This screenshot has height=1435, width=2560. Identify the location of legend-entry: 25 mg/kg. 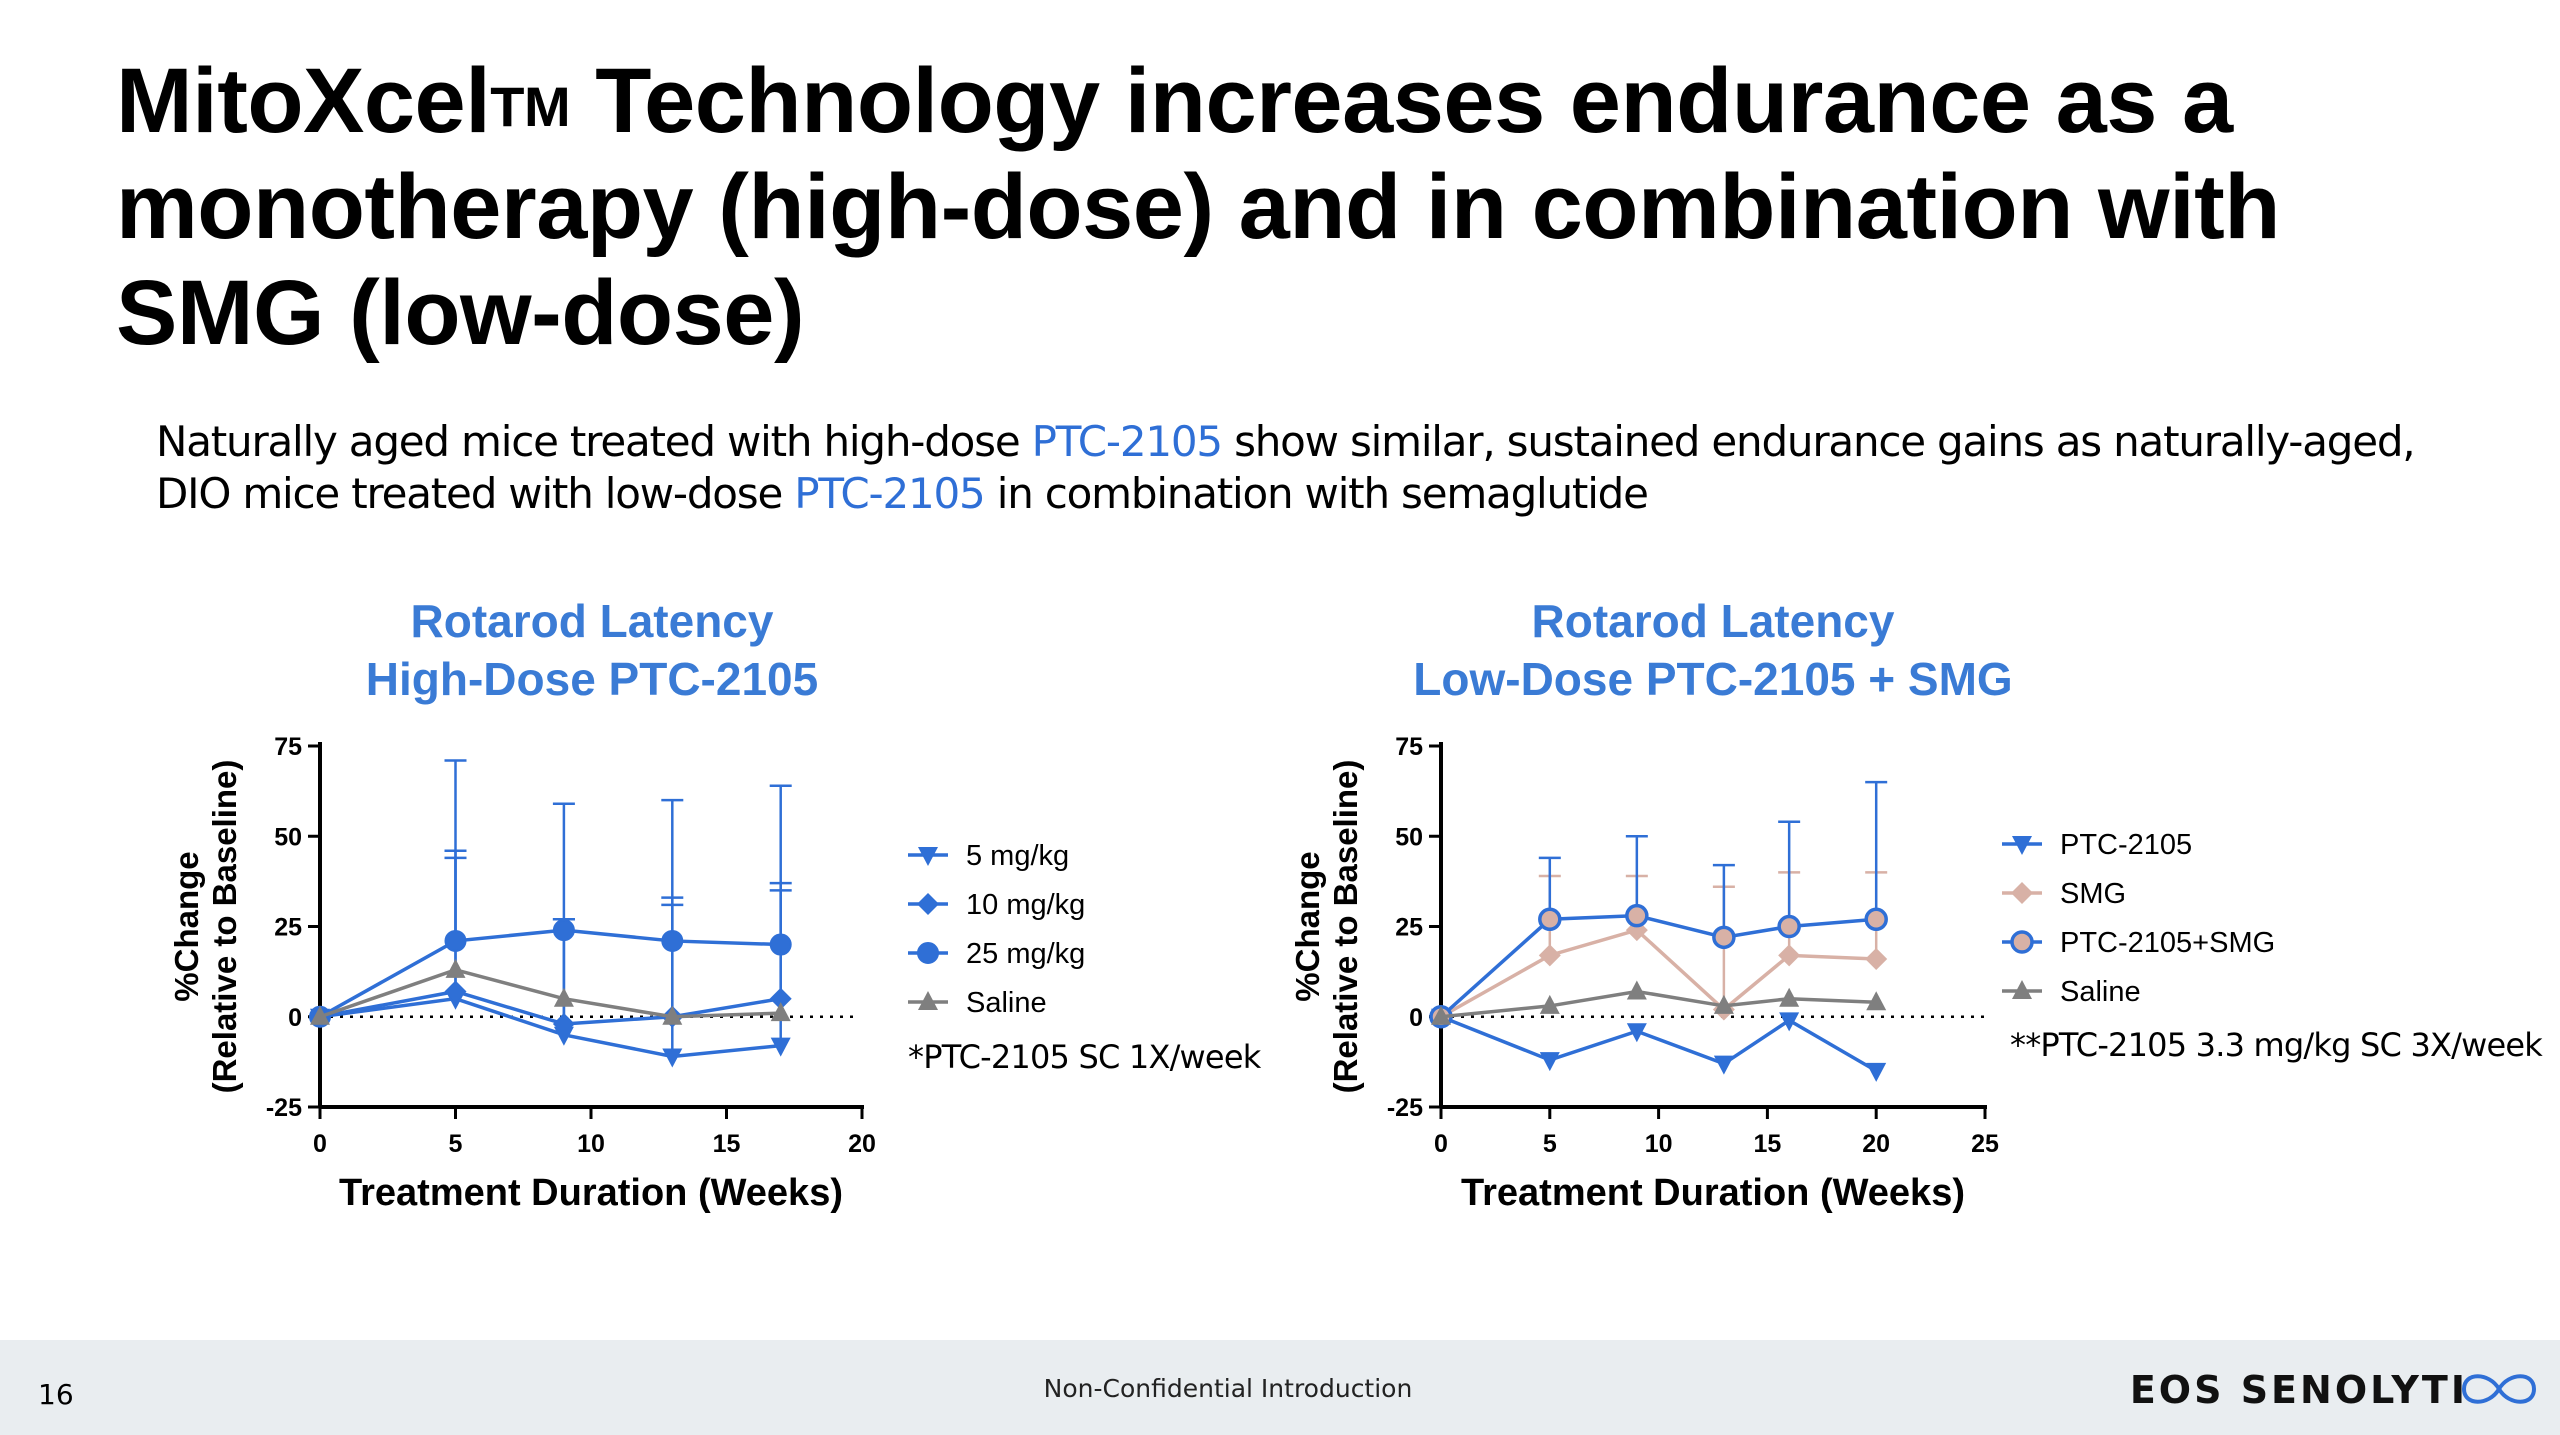
(996, 954).